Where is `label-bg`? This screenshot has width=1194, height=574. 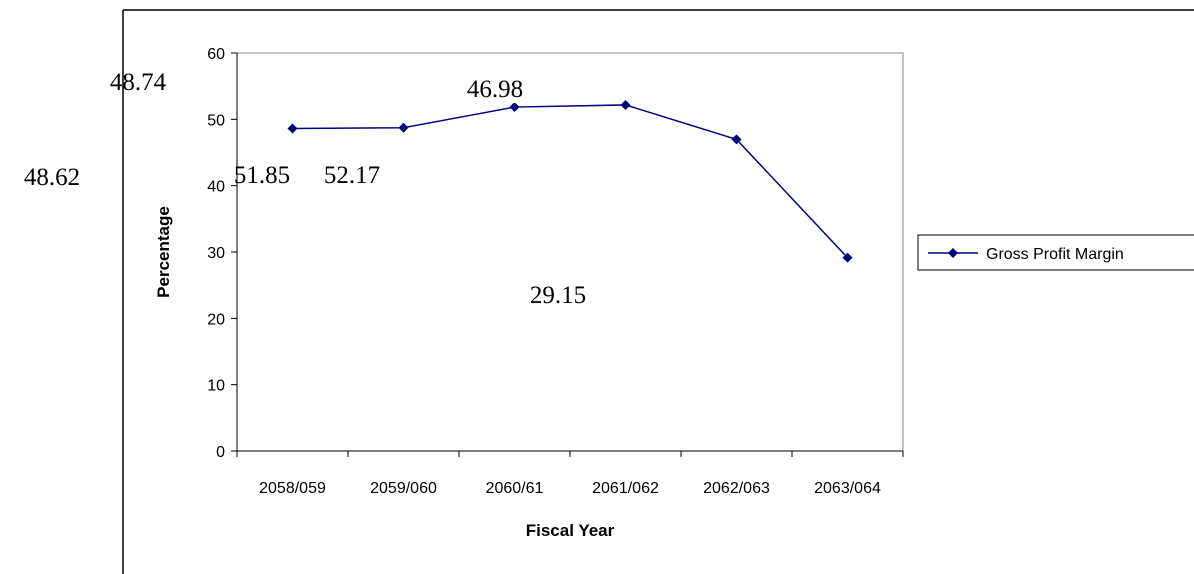
label-bg is located at coordinates (495, 90).